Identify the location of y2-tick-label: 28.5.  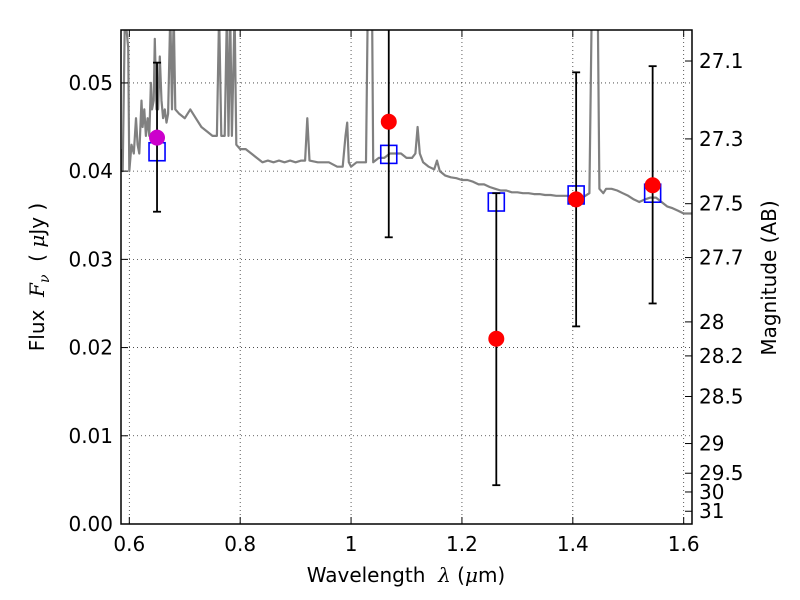
(721, 396).